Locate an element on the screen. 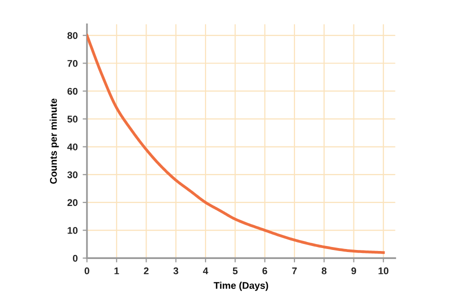 The image size is (465, 296). y-tick-label: 20 is located at coordinates (72, 202).